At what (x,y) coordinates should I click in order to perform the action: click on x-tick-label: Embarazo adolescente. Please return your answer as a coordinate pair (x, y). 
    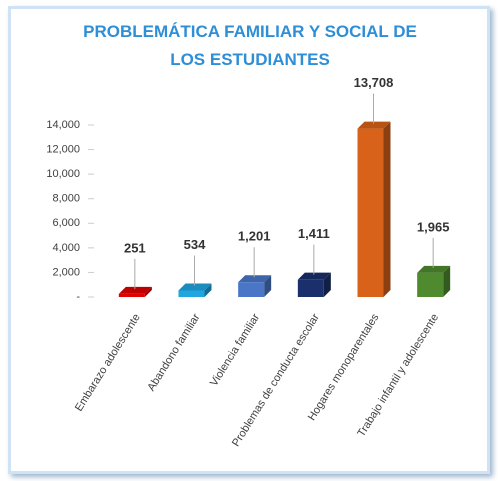
    Looking at the image, I should click on (108, 363).